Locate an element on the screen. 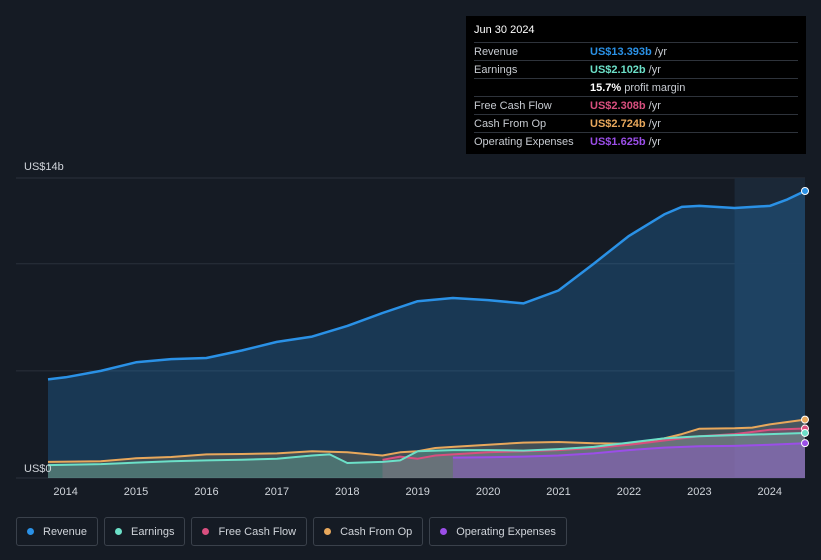  x-tick-label: 2017 is located at coordinates (277, 492).